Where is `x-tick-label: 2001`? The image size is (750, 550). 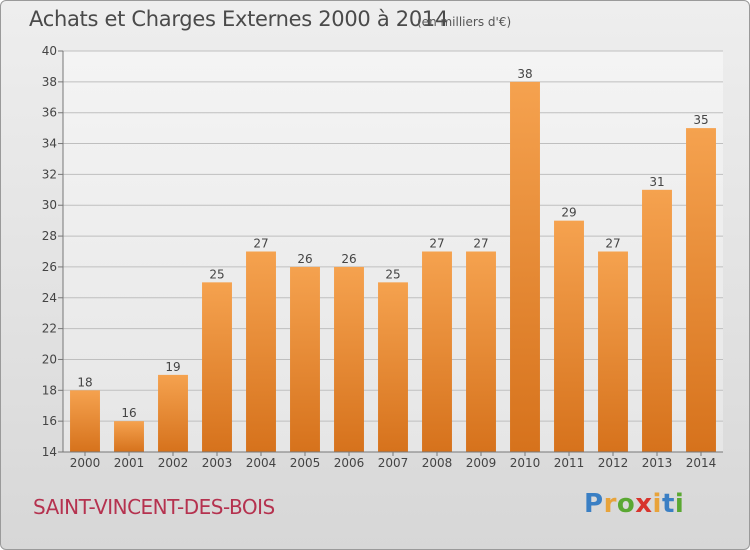
x-tick-label: 2001 is located at coordinates (129, 463).